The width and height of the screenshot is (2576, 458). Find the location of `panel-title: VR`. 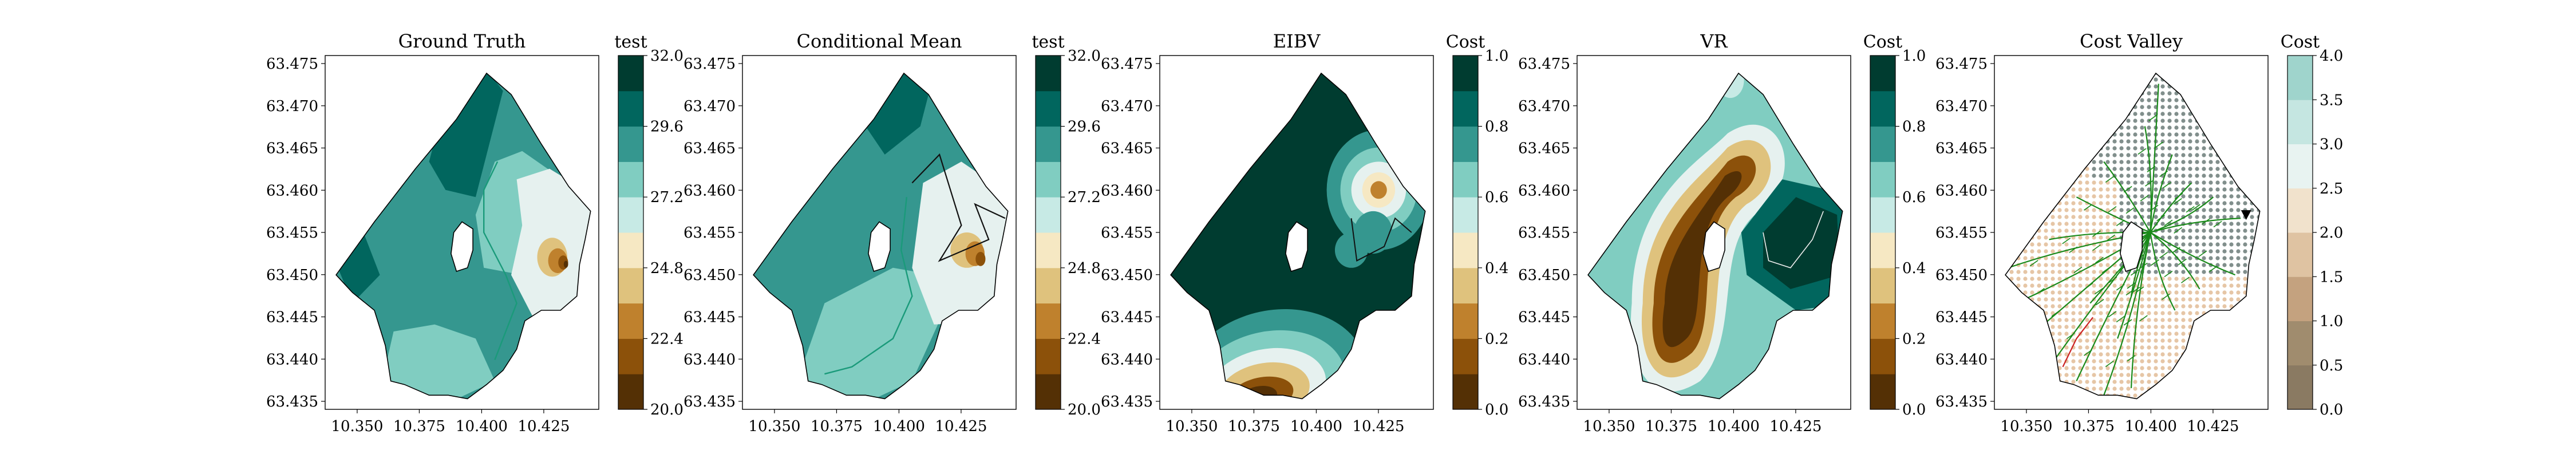

panel-title: VR is located at coordinates (1714, 41).